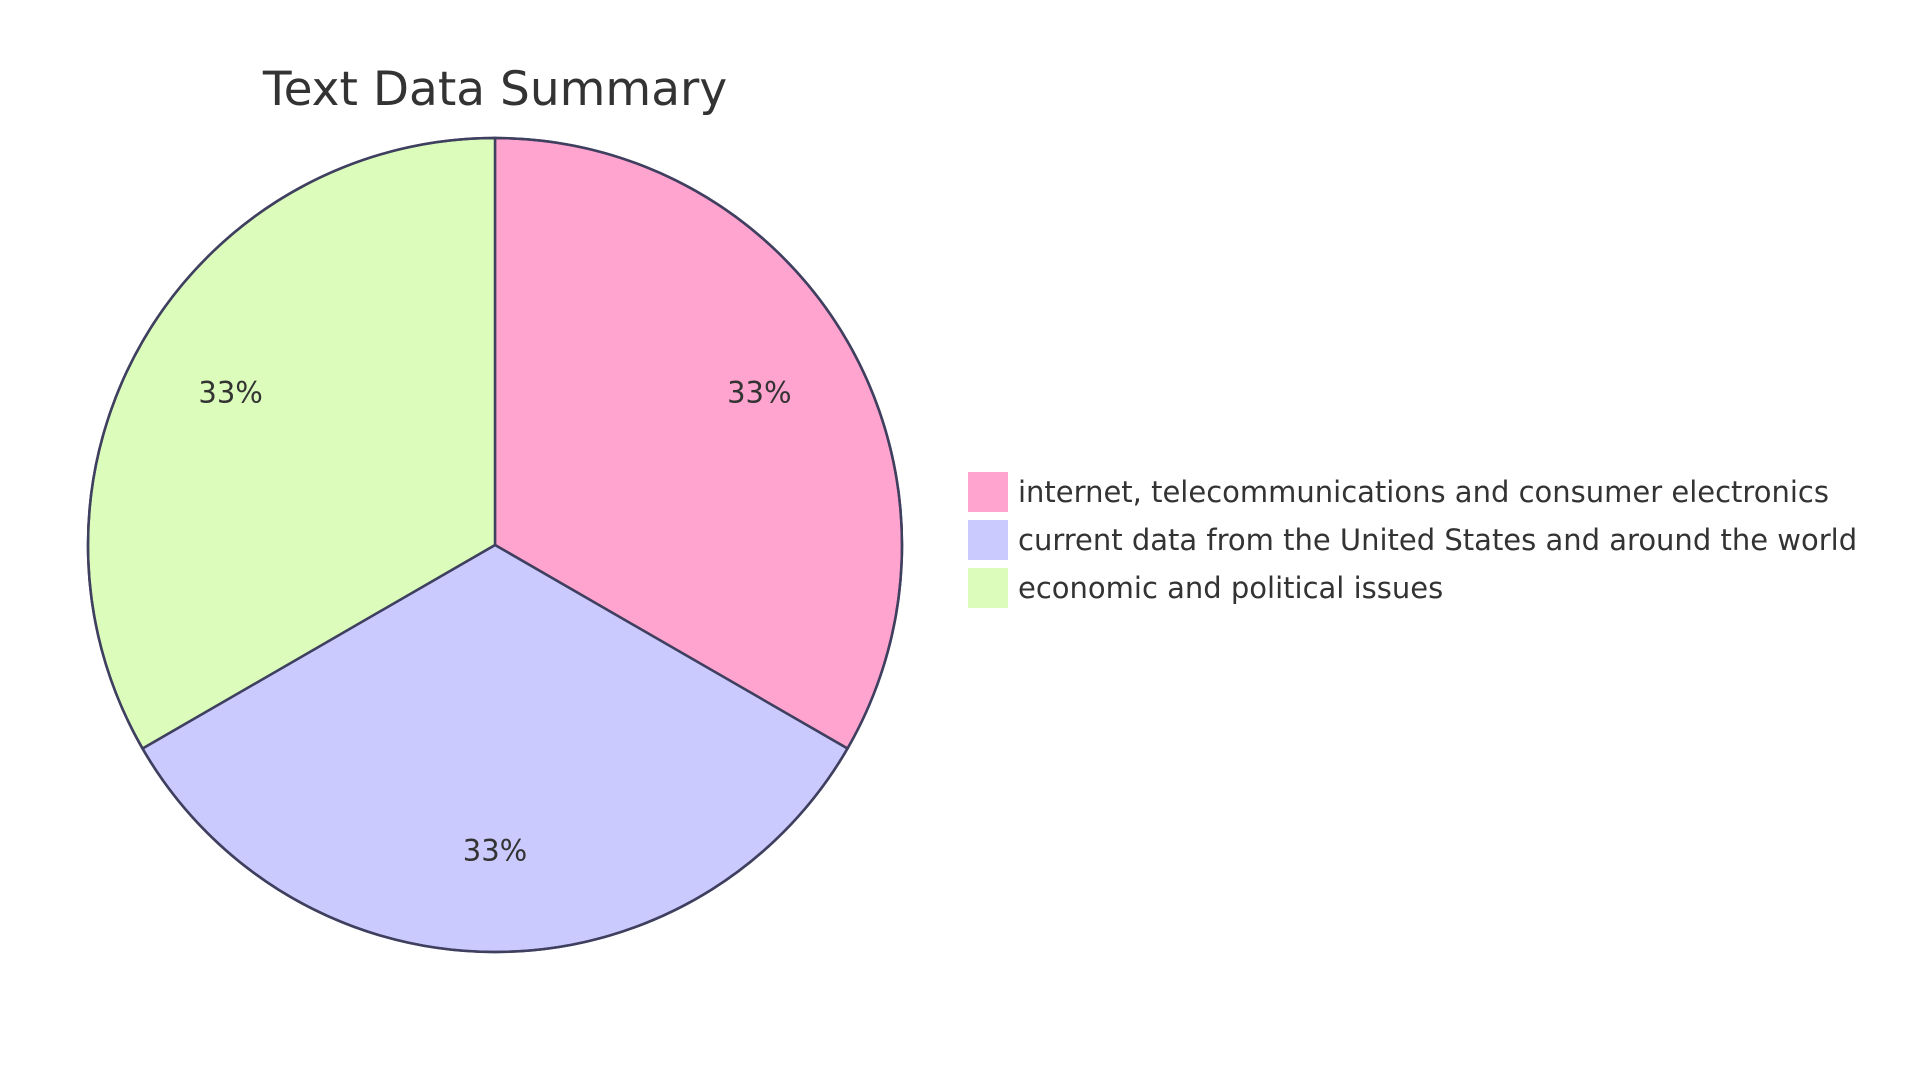 The image size is (1920, 1080). What do you see at coordinates (495, 850) in the screenshot?
I see `pie-slice-label-1: 33%` at bounding box center [495, 850].